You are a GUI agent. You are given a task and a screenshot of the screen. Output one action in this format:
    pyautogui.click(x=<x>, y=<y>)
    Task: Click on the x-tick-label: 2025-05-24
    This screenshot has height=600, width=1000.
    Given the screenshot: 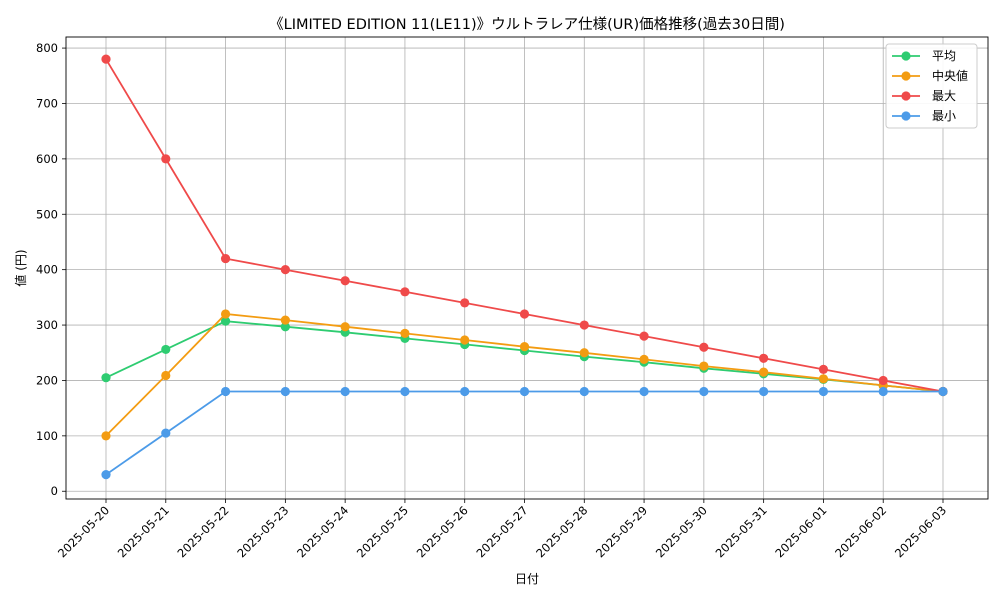 What is the action you would take?
    pyautogui.click(x=322, y=531)
    